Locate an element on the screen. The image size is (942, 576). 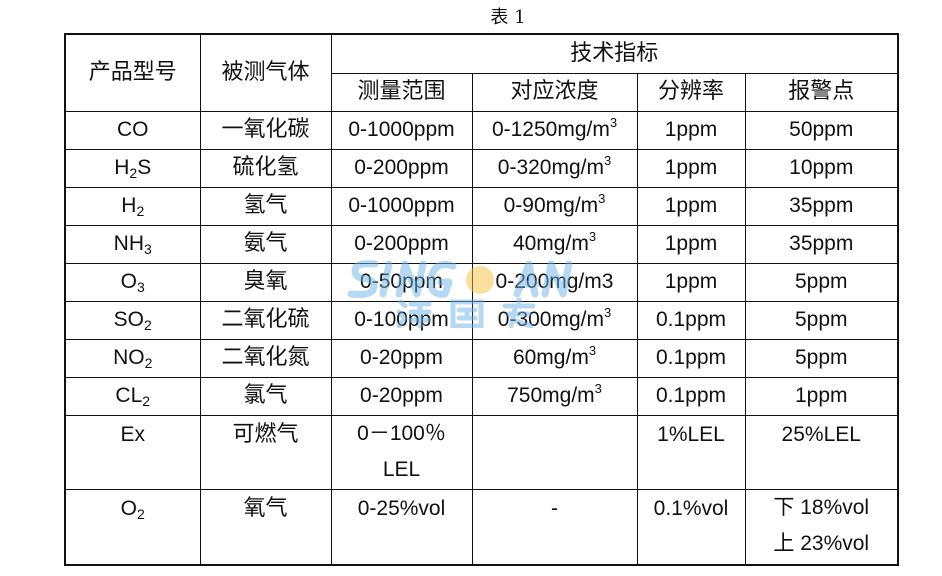
model-base: NH is located at coordinates (129, 243).